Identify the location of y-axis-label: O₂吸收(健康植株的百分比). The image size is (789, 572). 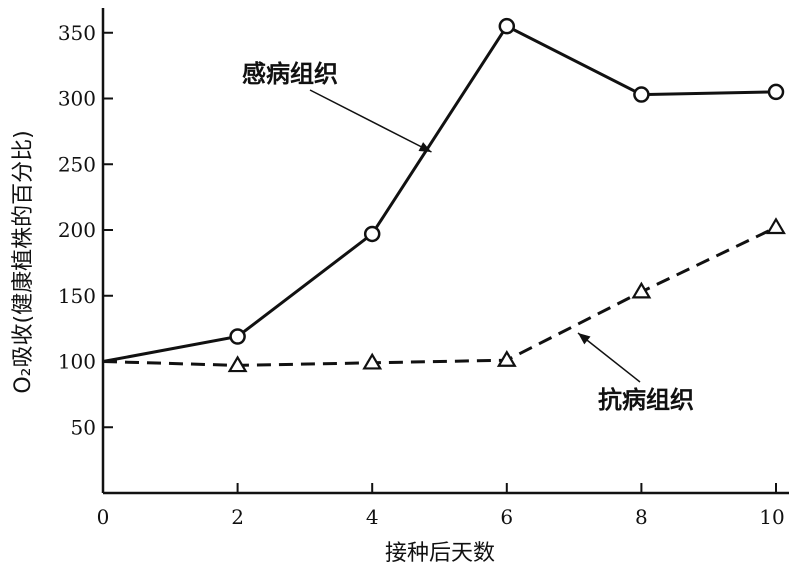
(23, 261).